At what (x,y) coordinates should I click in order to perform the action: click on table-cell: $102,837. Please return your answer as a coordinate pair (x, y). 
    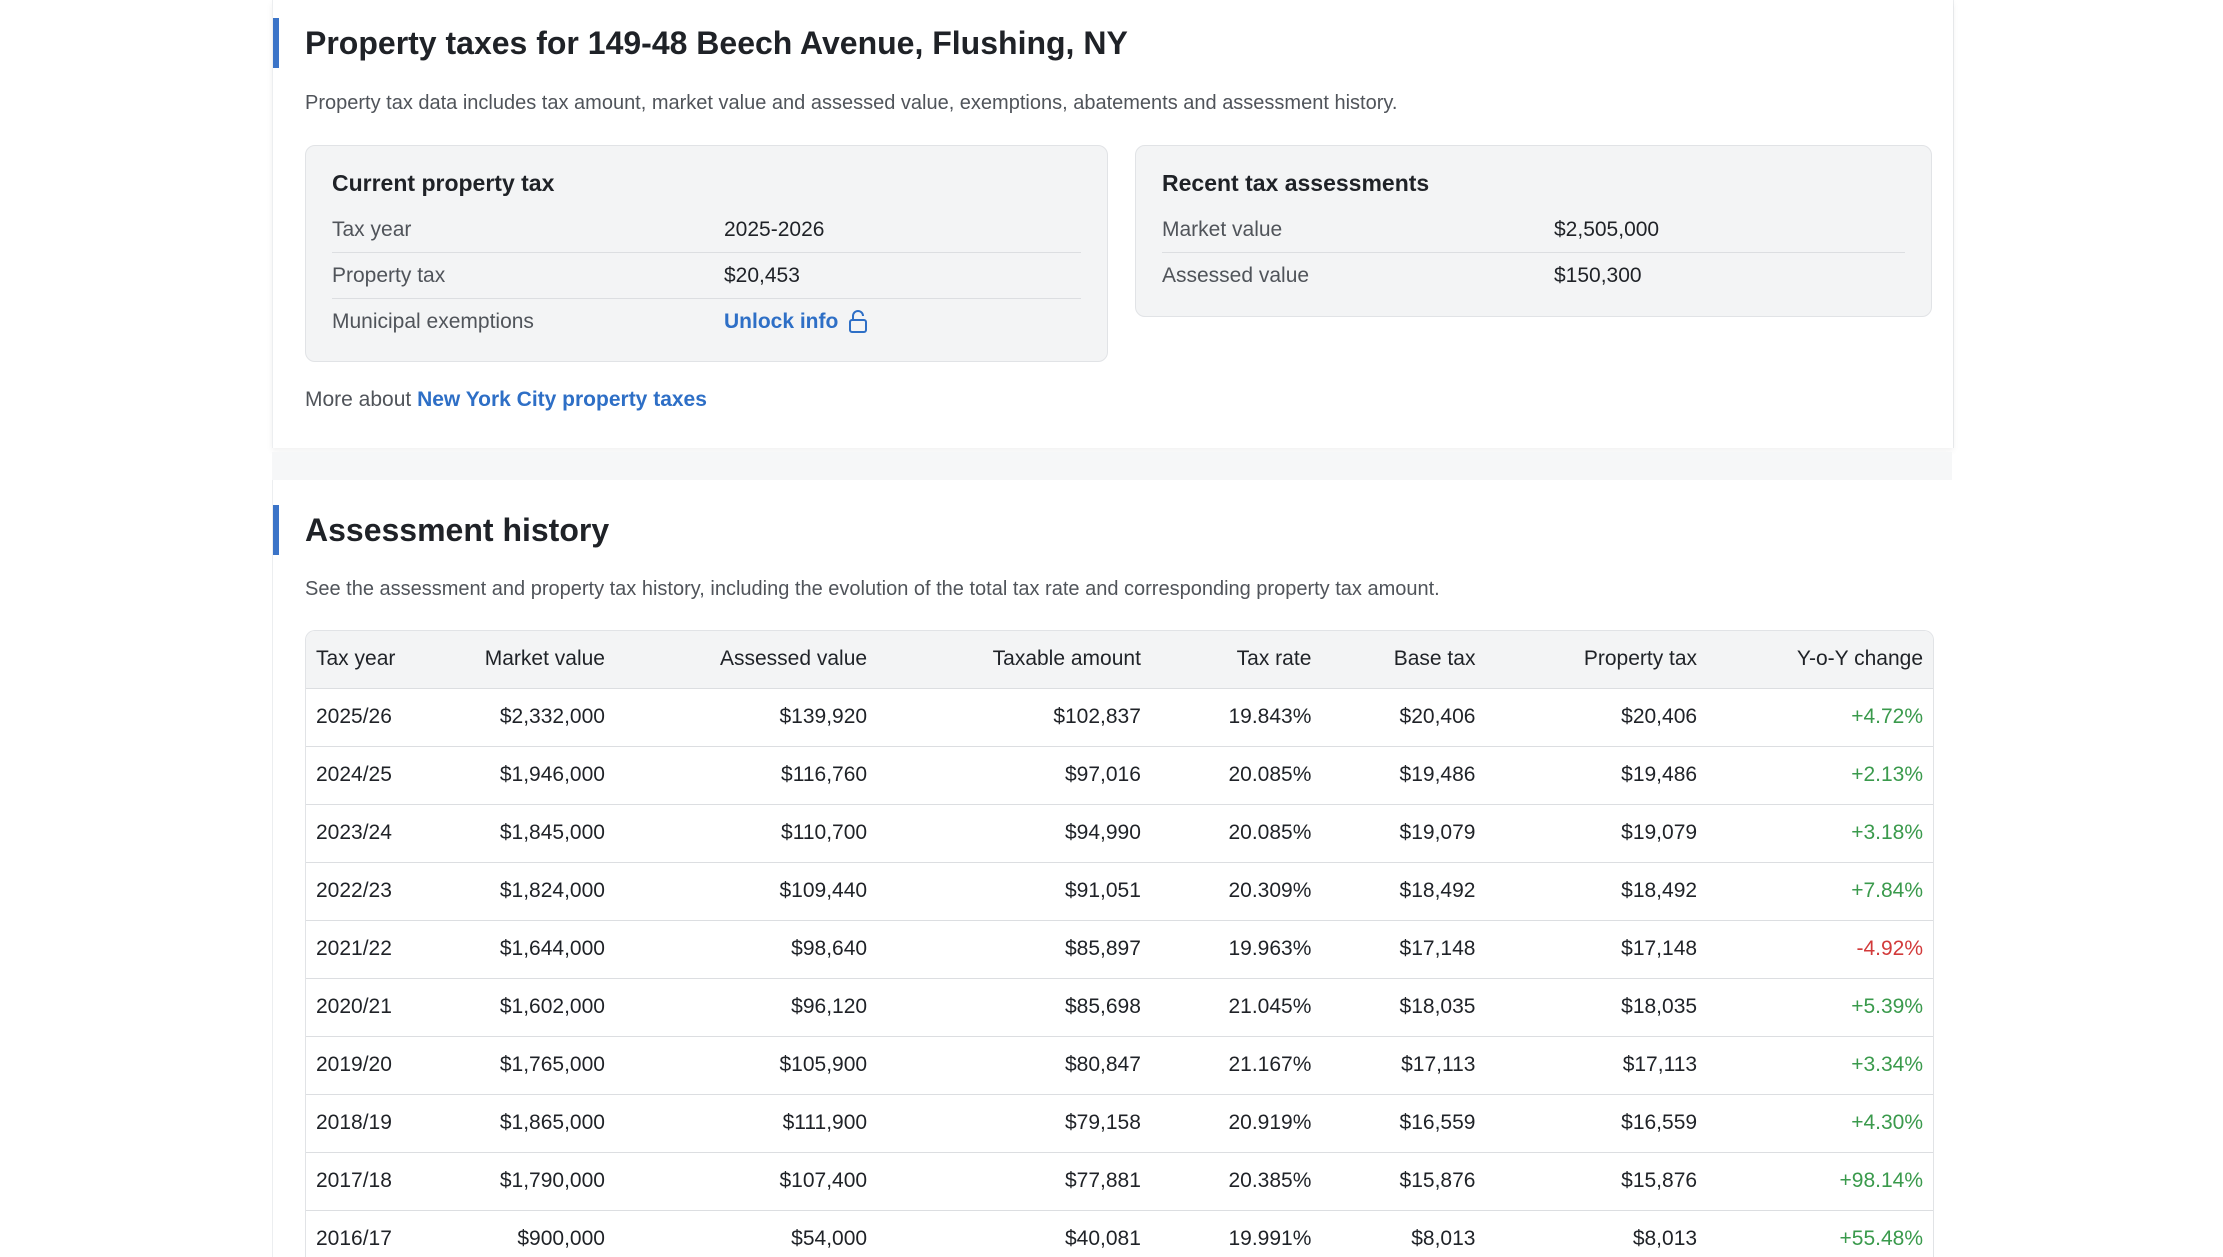
    Looking at the image, I should click on (1014, 716).